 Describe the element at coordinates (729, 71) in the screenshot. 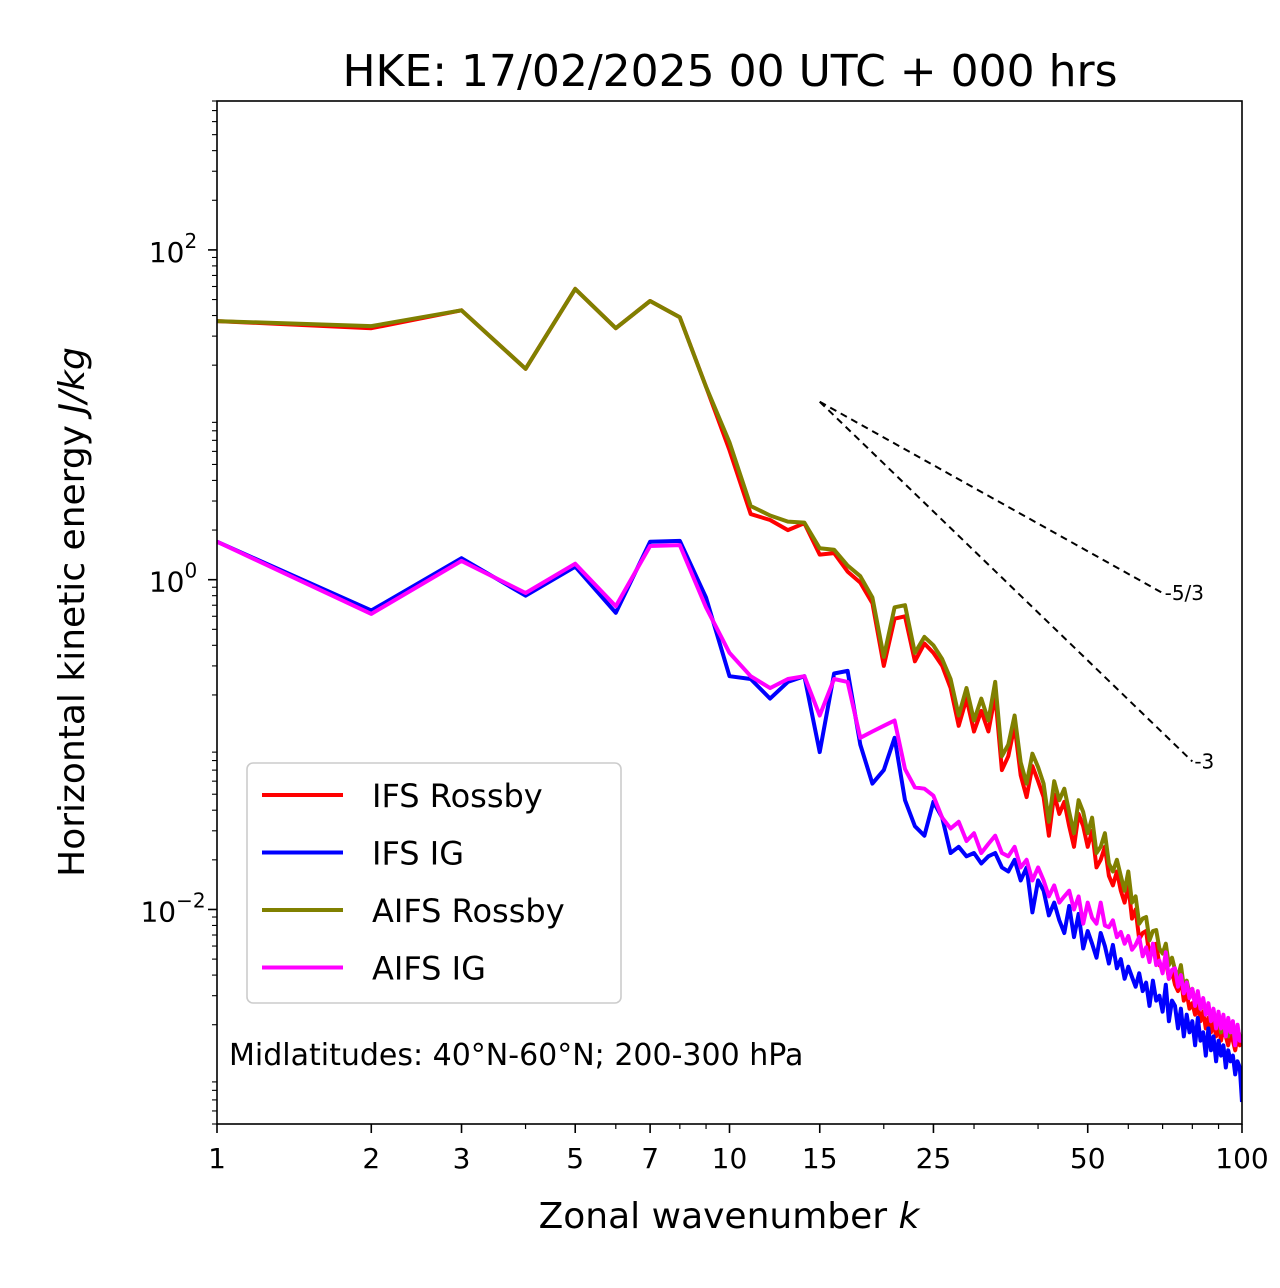

I see `chart-title: HKE: 17/02/2025 00 UTC + 000 hrs` at that location.